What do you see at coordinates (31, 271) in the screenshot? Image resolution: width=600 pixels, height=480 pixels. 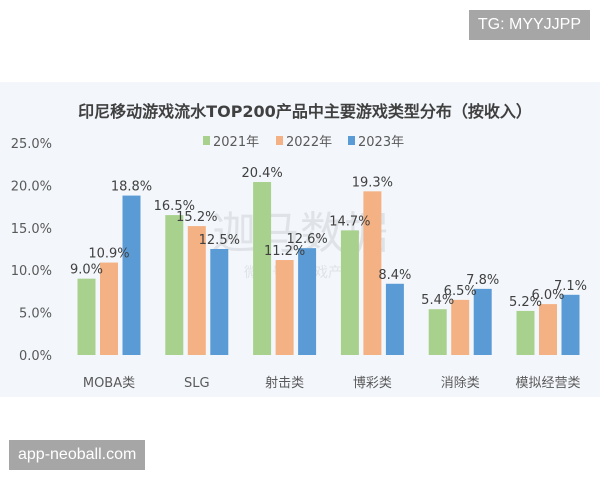 I see `y-tick-label: 10.0%` at bounding box center [31, 271].